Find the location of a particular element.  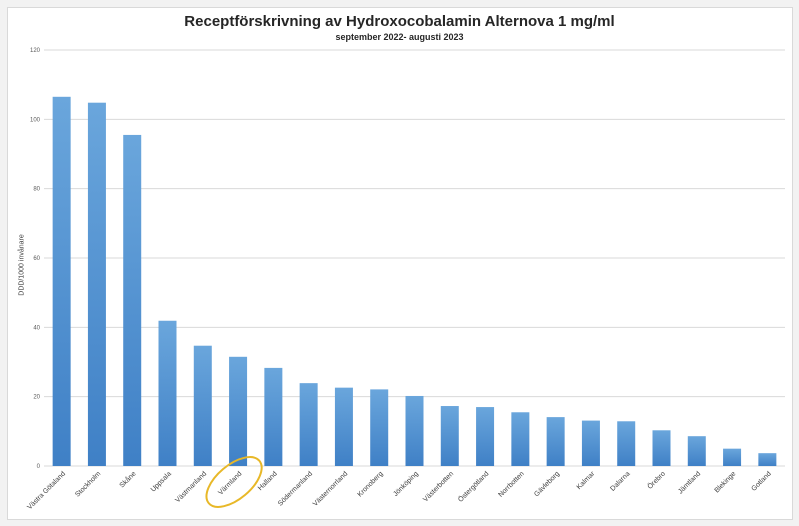

x-tick-label: Kalmar is located at coordinates (586, 480).